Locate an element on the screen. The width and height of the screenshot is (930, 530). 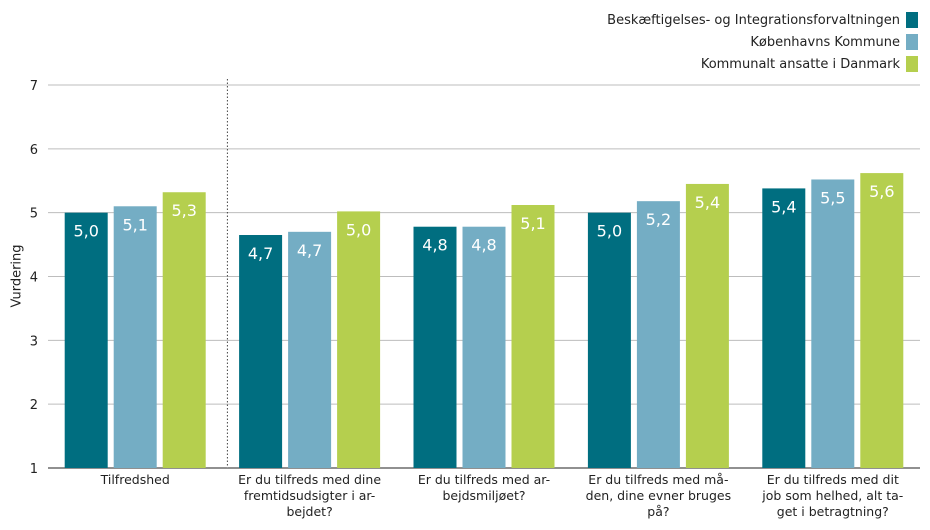
legend-item-kk: Københavns Kommune is located at coordinates (668, 42).